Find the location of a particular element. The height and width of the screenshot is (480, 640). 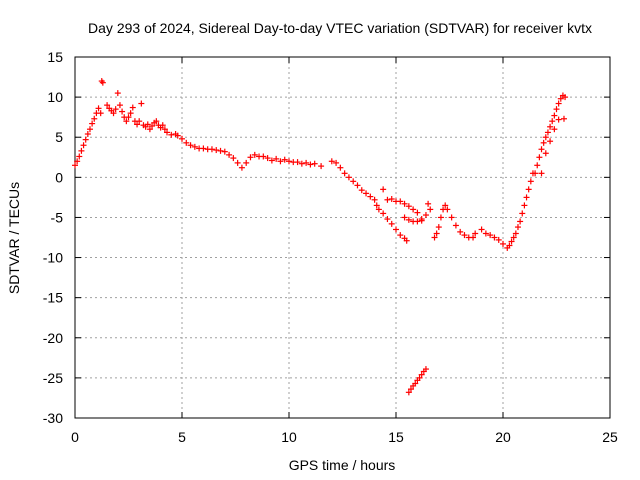

y-tick-label: -20 is located at coordinates (53, 338).